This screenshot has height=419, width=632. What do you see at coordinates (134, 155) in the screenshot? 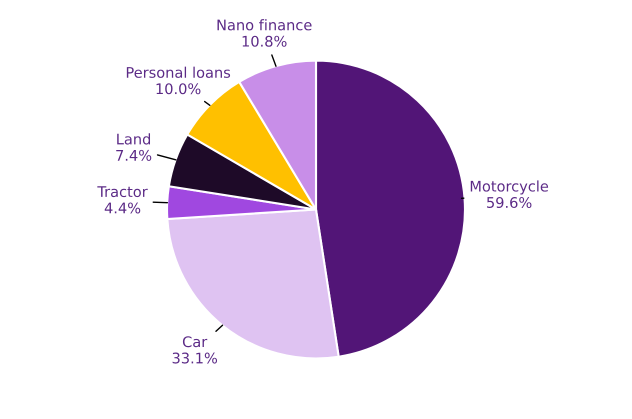
I see `data-label: 7.4%` at bounding box center [134, 155].